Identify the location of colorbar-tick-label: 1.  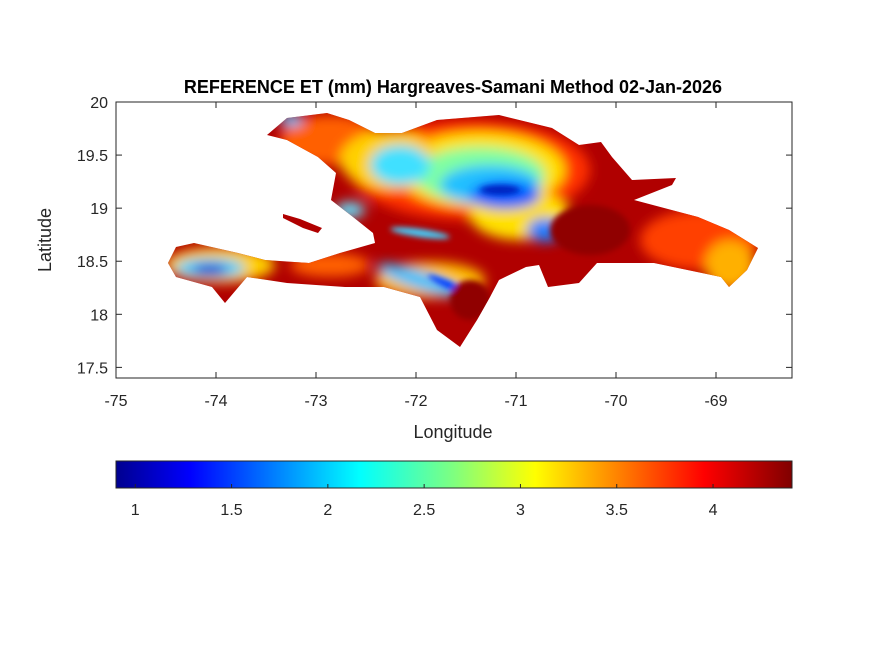
(135, 510).